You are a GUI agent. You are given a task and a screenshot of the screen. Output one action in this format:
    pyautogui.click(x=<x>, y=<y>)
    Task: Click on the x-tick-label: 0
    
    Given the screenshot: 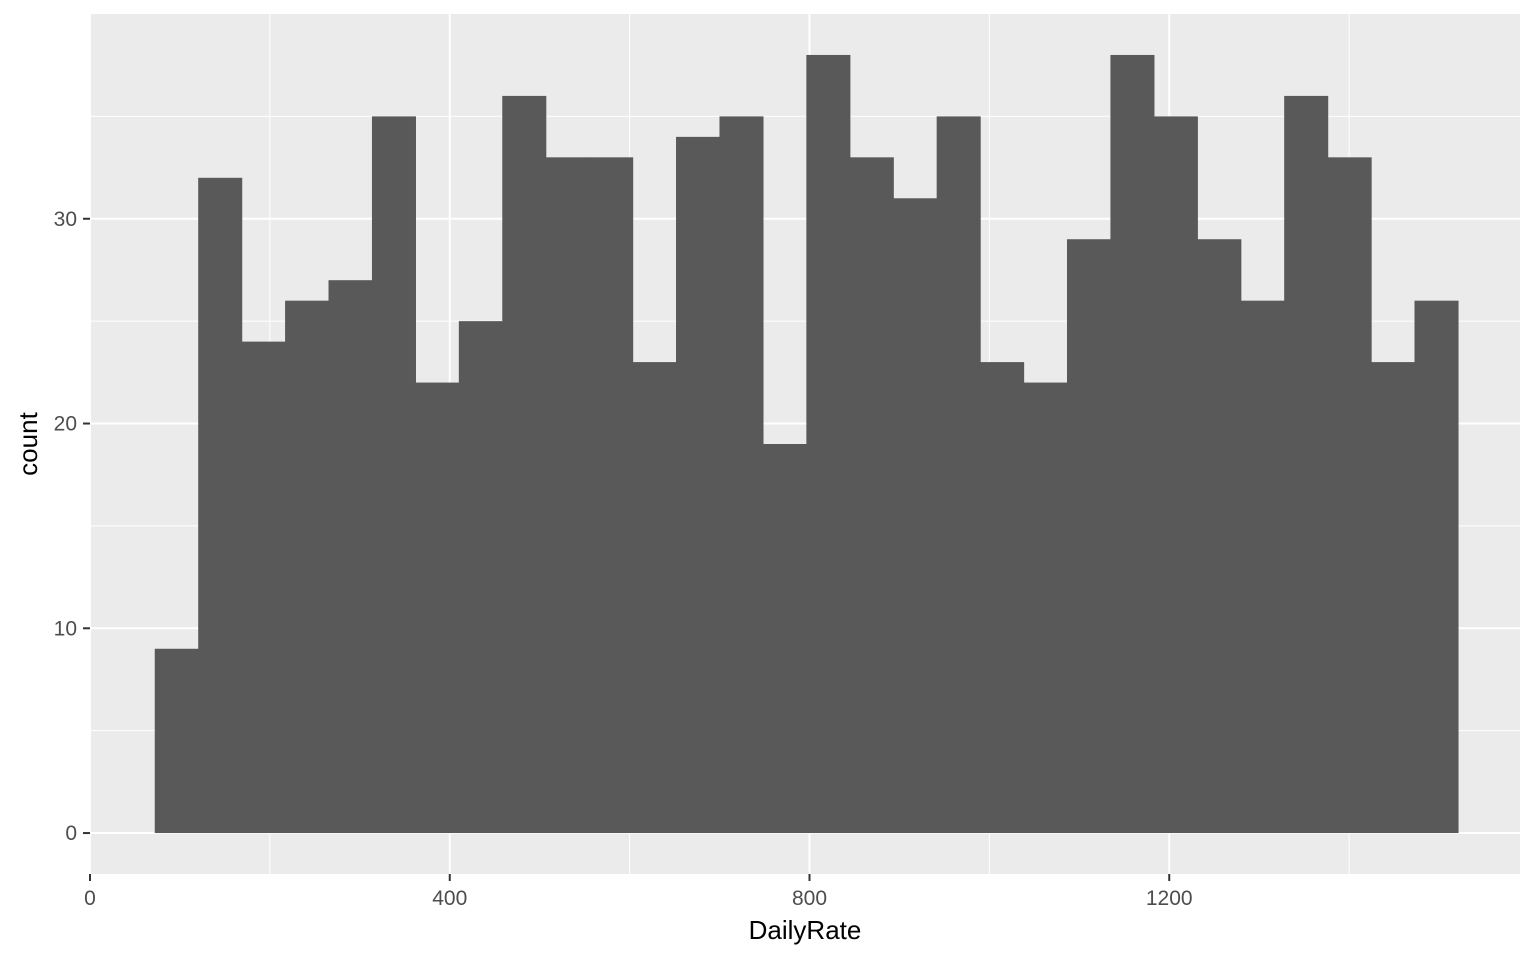 What is the action you would take?
    pyautogui.click(x=90, y=898)
    